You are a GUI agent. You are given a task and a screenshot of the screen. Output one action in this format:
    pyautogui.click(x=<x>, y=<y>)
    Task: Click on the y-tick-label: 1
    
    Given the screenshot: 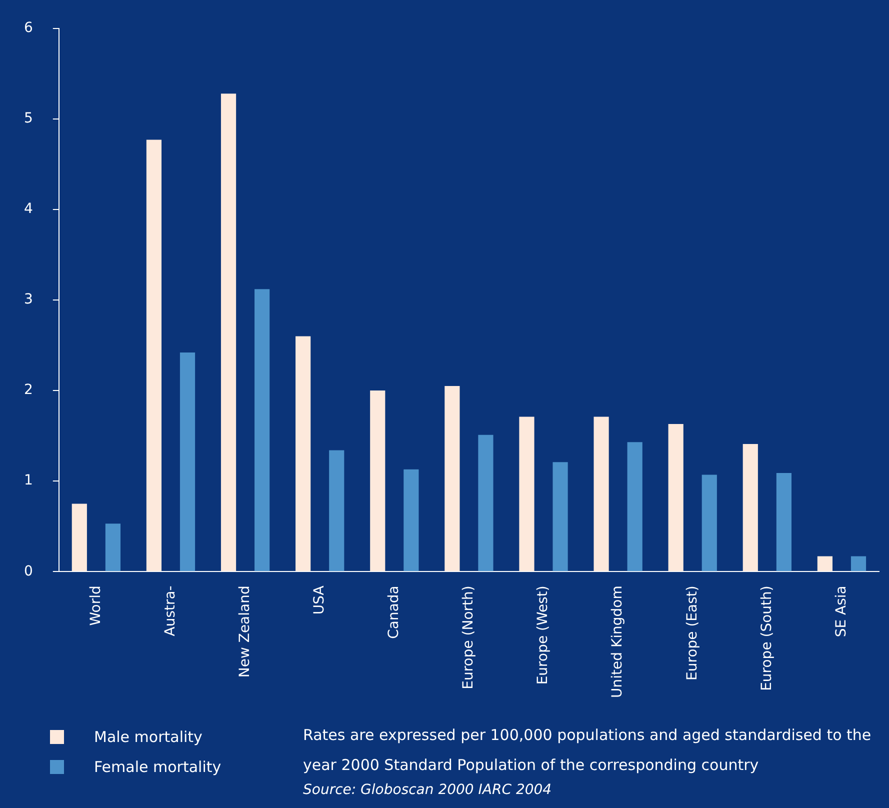 What is the action you would take?
    pyautogui.click(x=28, y=480)
    